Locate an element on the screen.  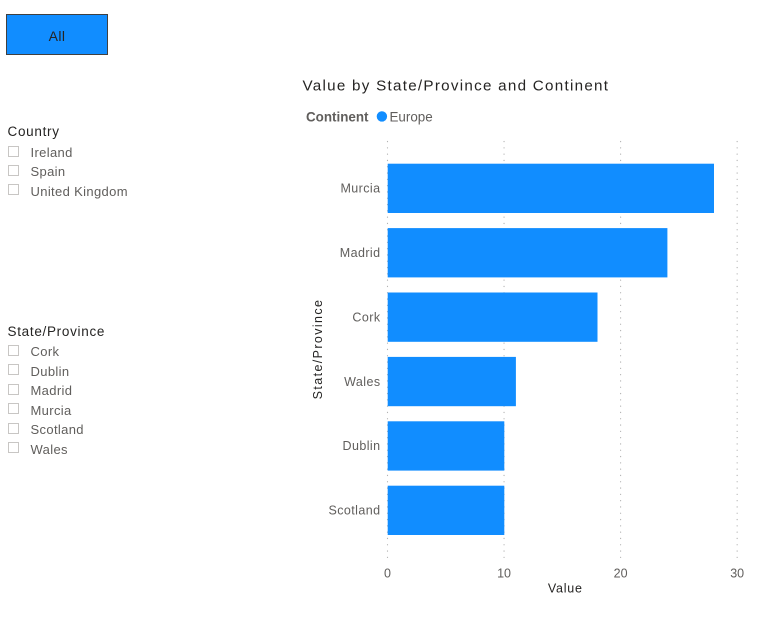
svg-text: Madrid is located at coordinates (360, 253).